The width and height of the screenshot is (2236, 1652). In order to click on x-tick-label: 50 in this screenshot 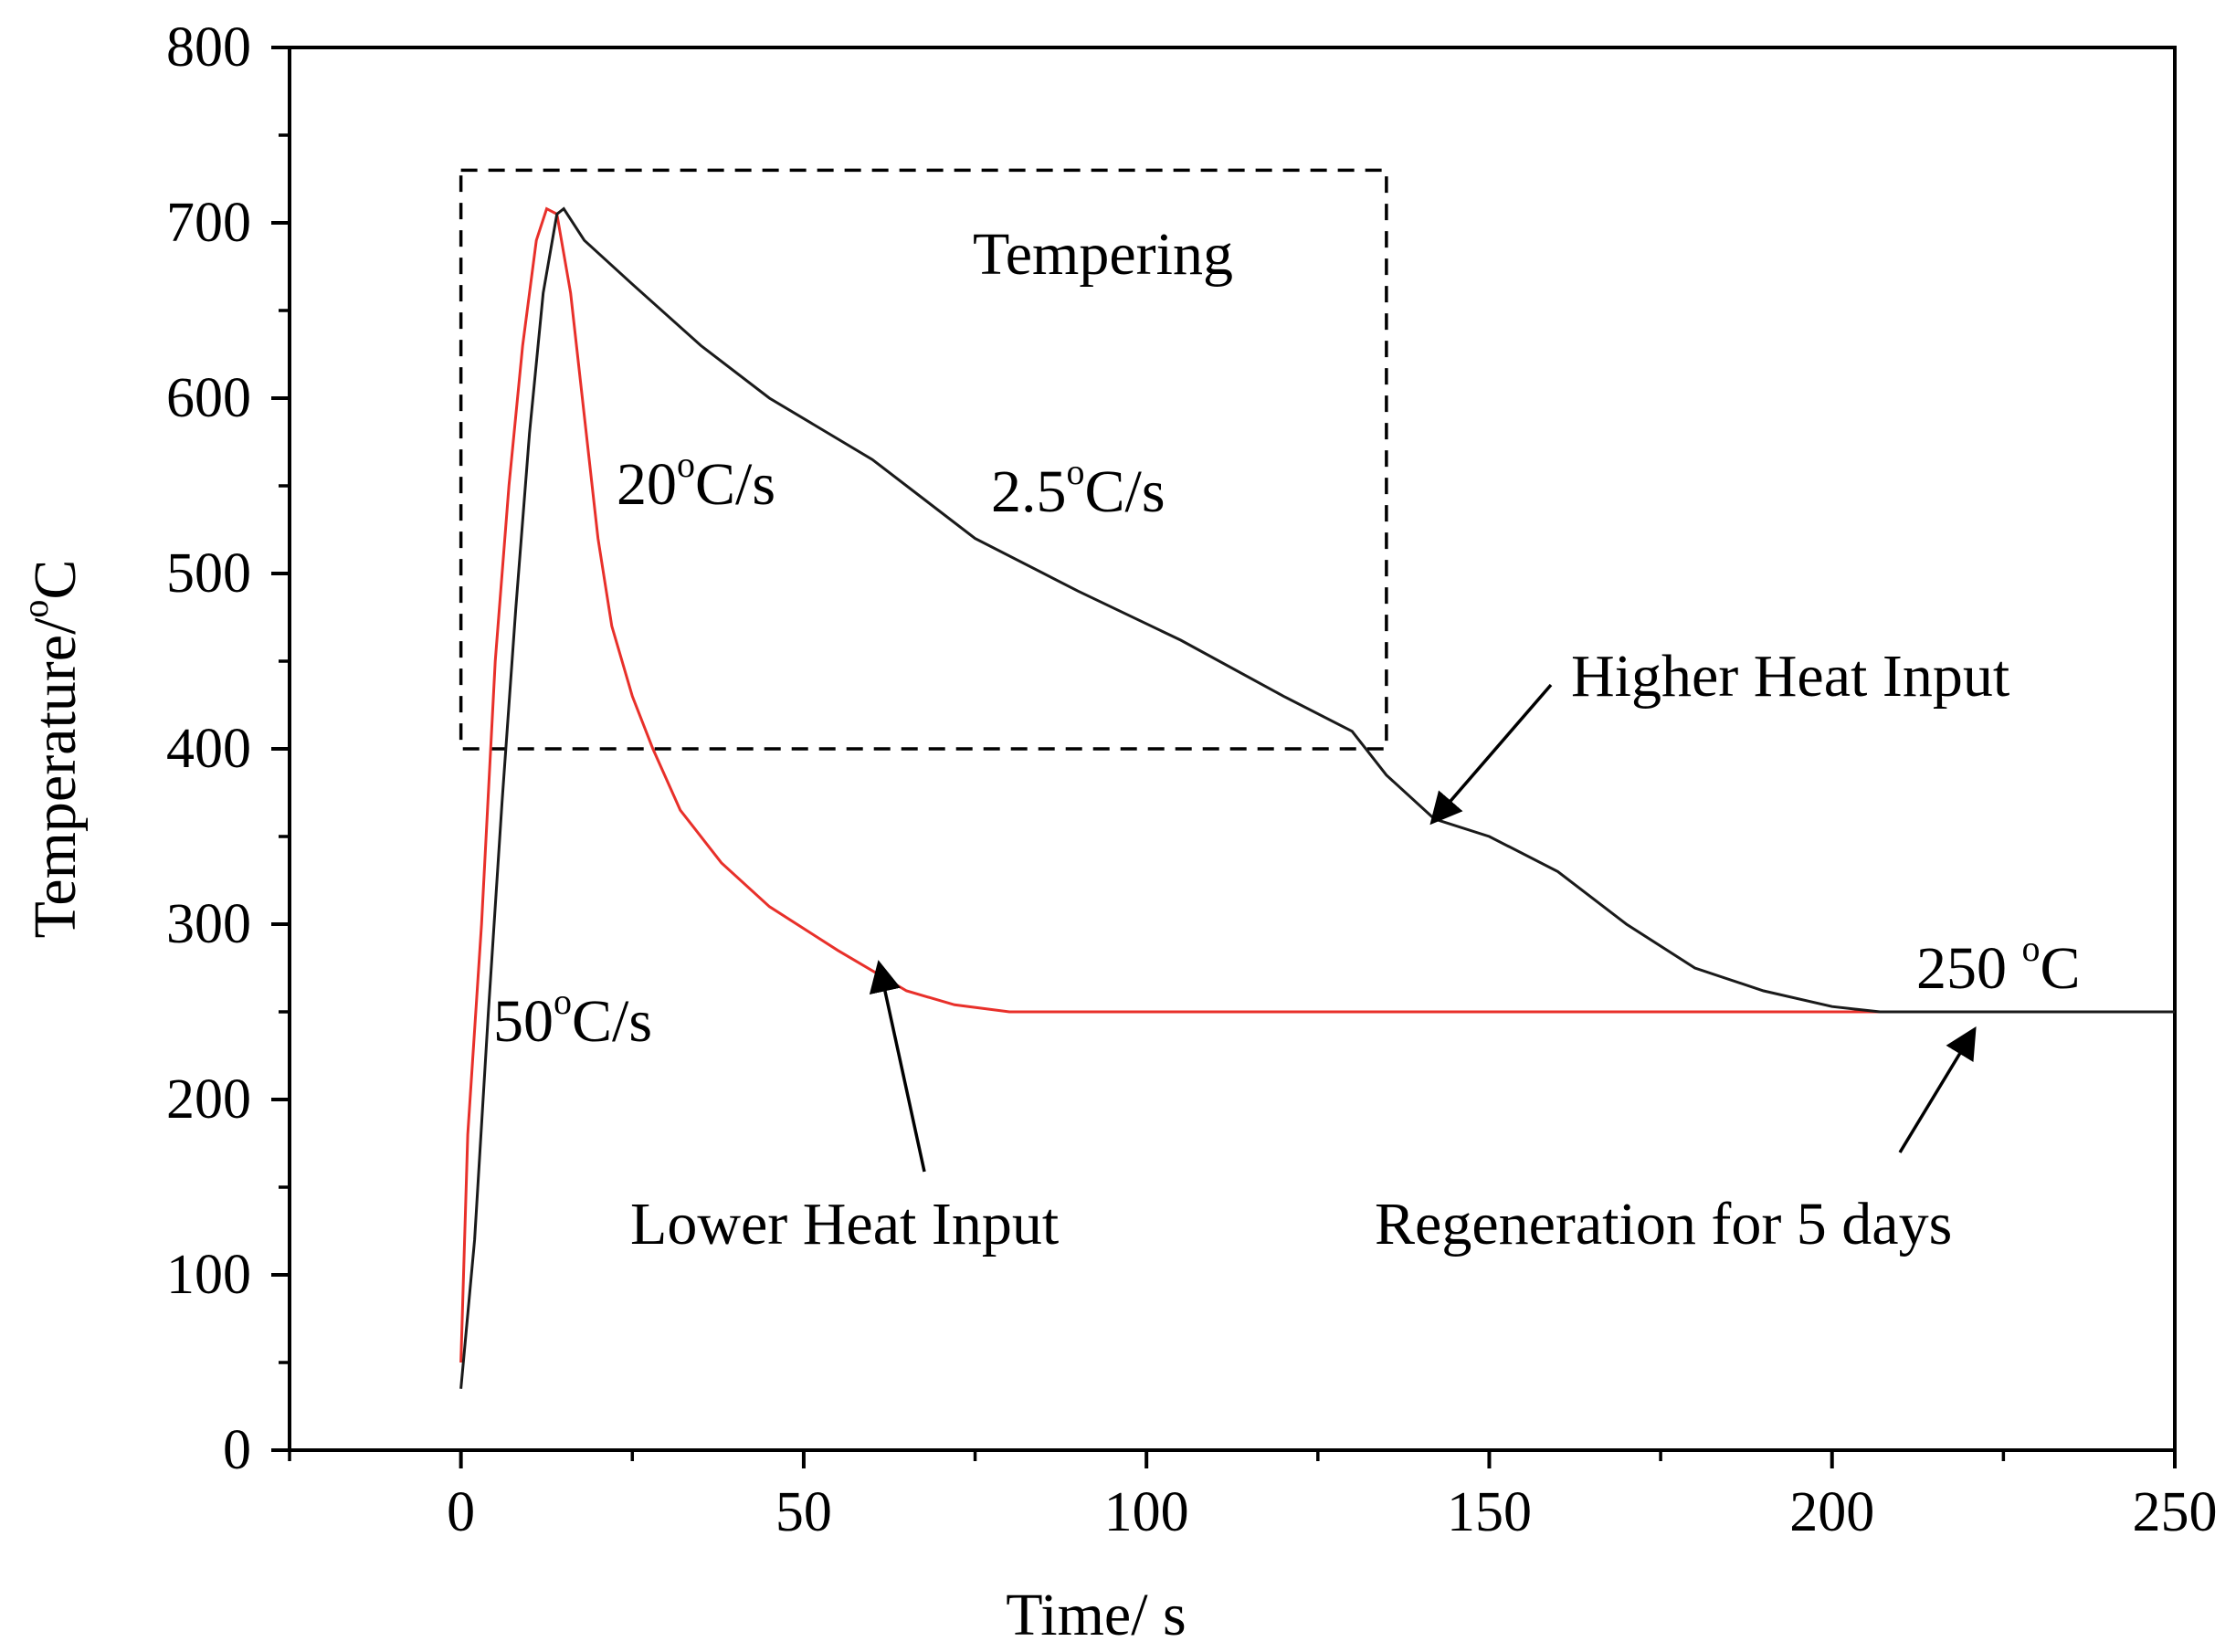, I will do `click(804, 1512)`.